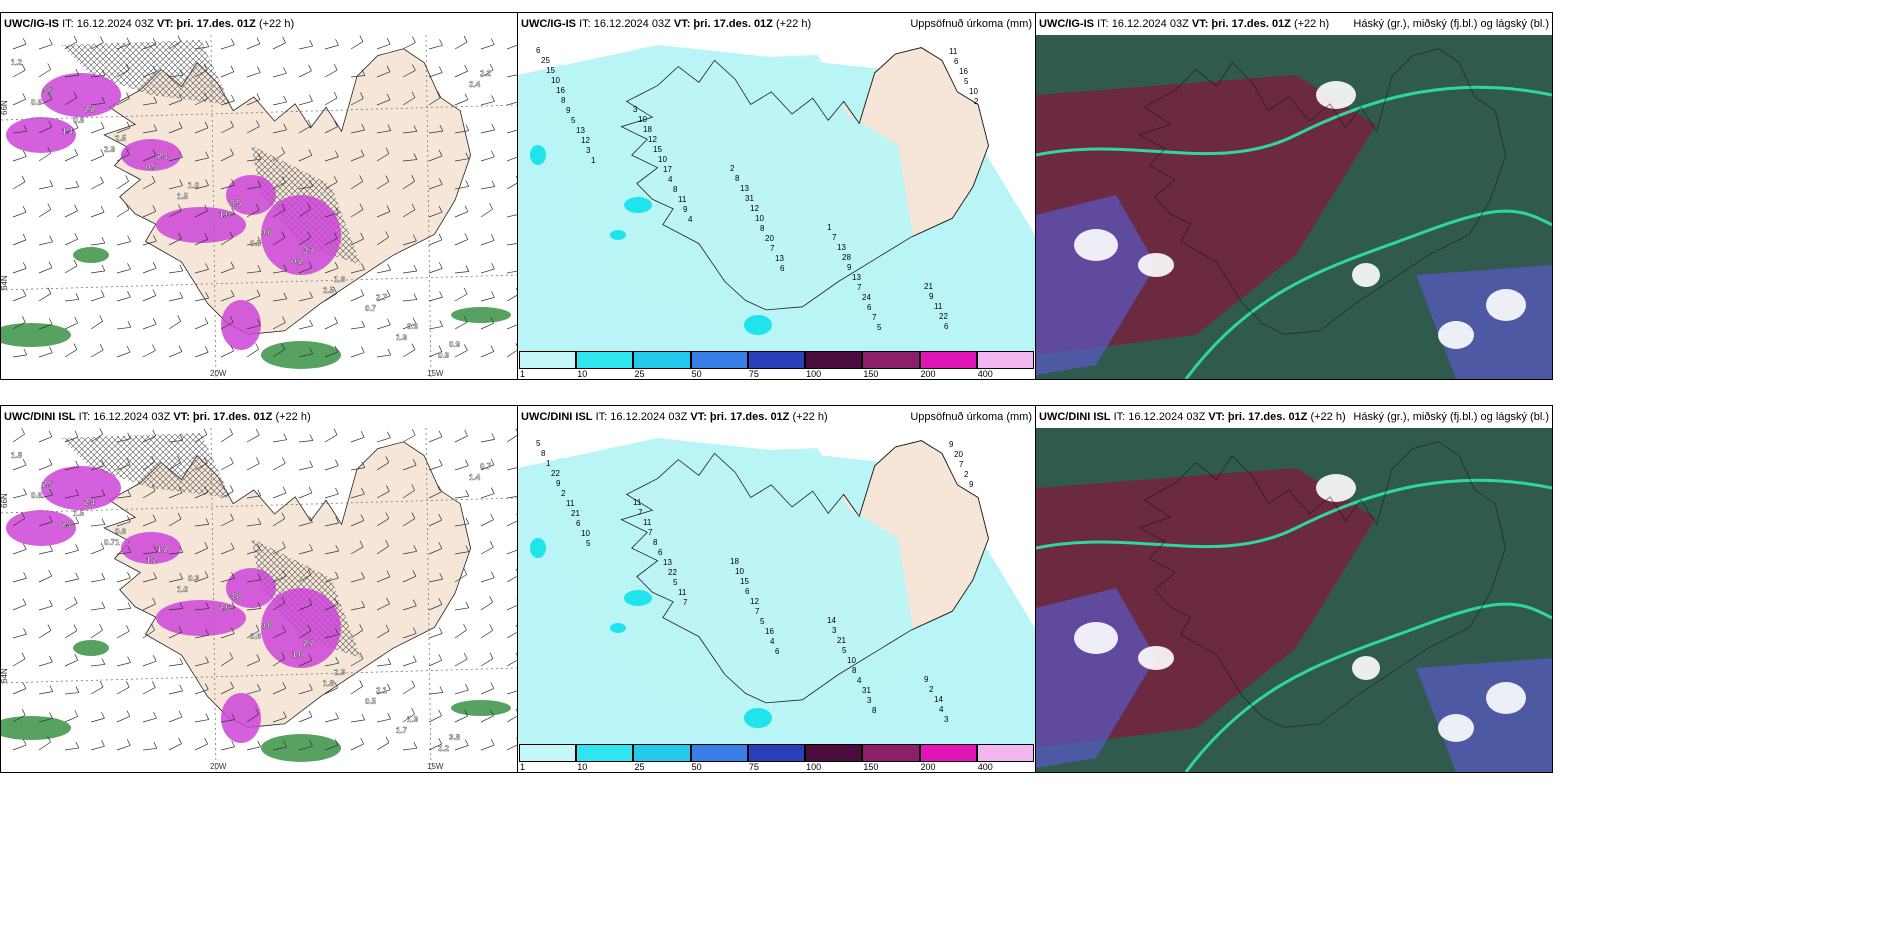 This screenshot has width=1900, height=950. What do you see at coordinates (1096, 678) in the screenshot?
I see `low-cloud-area` at bounding box center [1096, 678].